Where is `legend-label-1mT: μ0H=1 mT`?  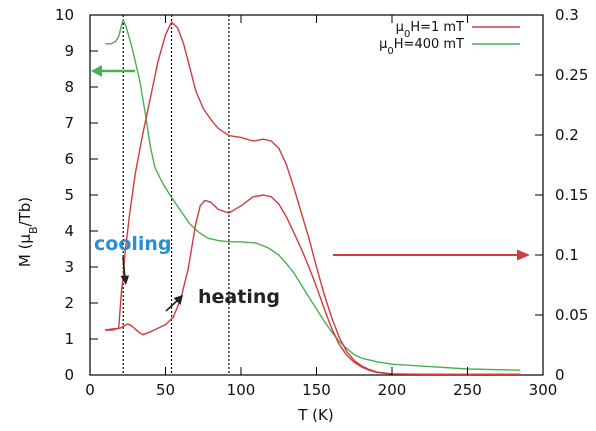
legend-label-1mT: μ0H=1 mT is located at coordinates (430, 30).